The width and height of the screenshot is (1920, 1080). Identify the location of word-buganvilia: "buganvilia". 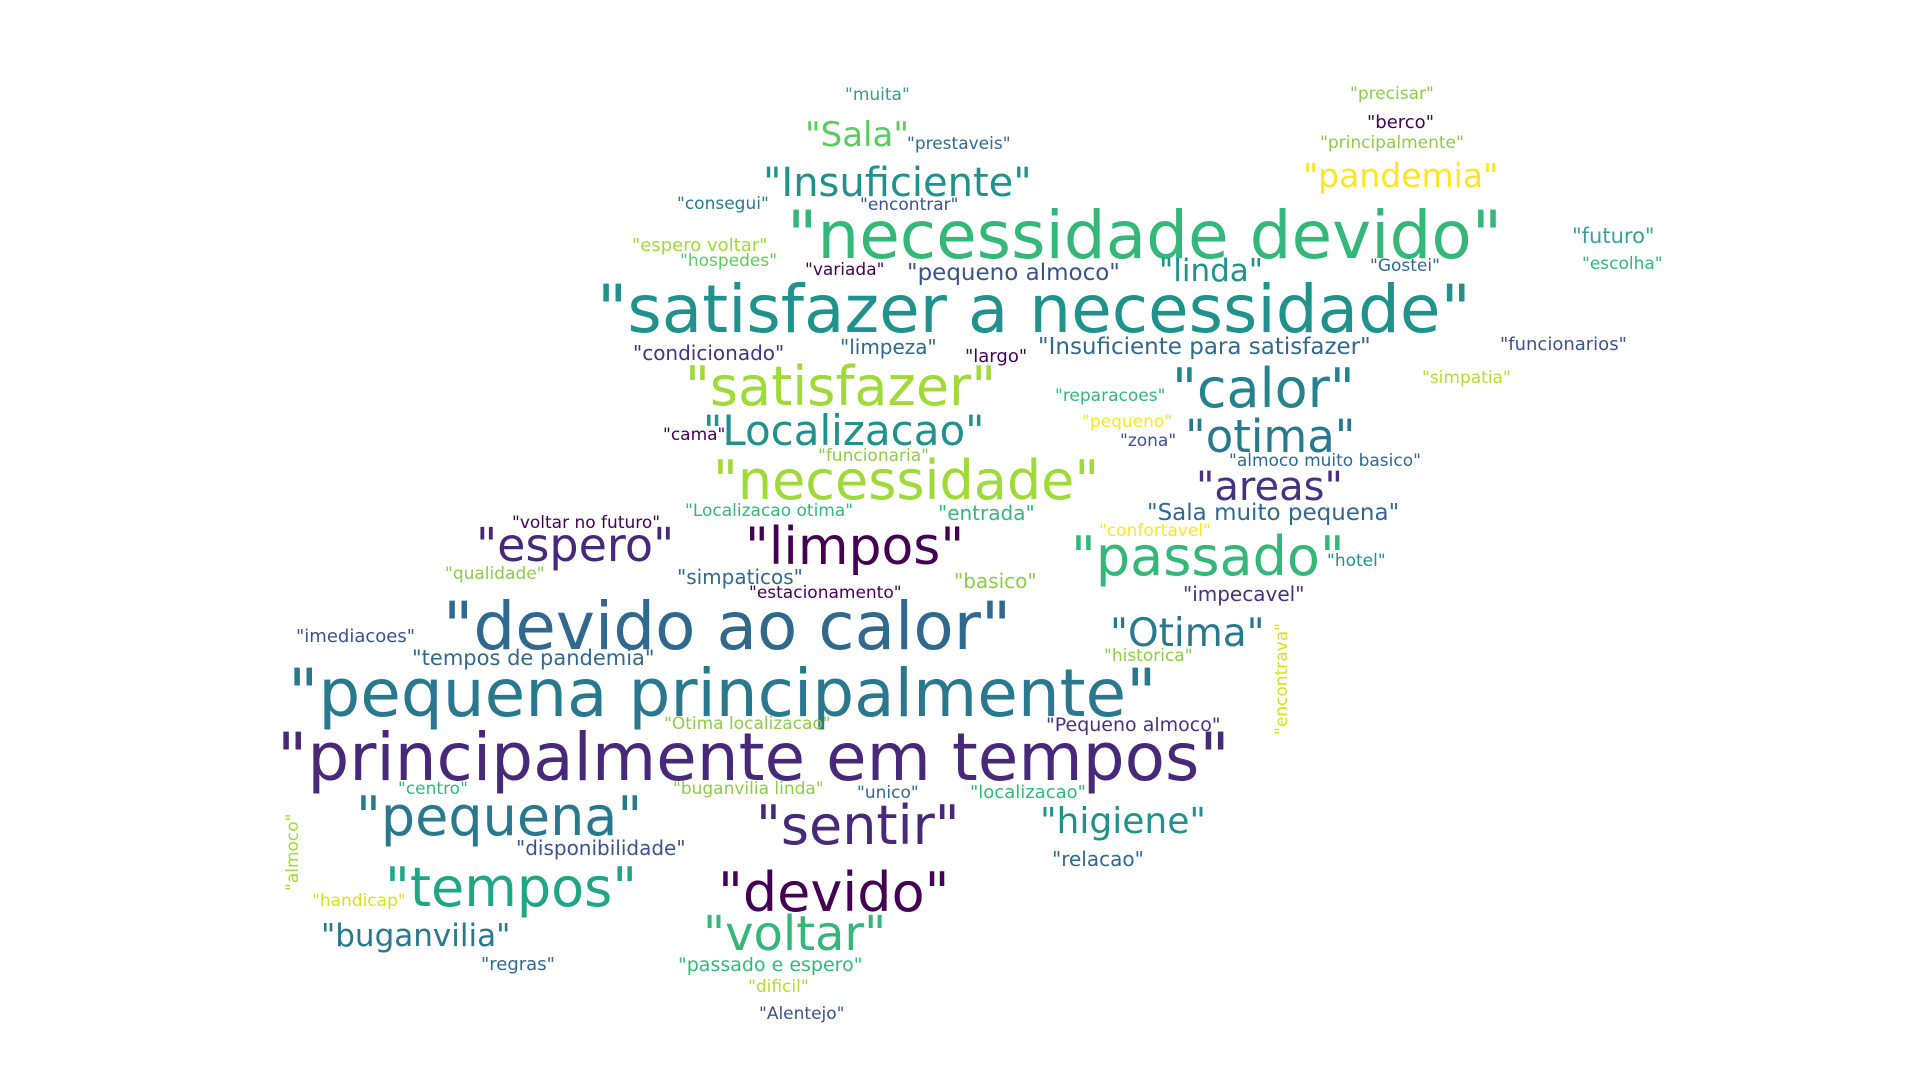
(416, 936).